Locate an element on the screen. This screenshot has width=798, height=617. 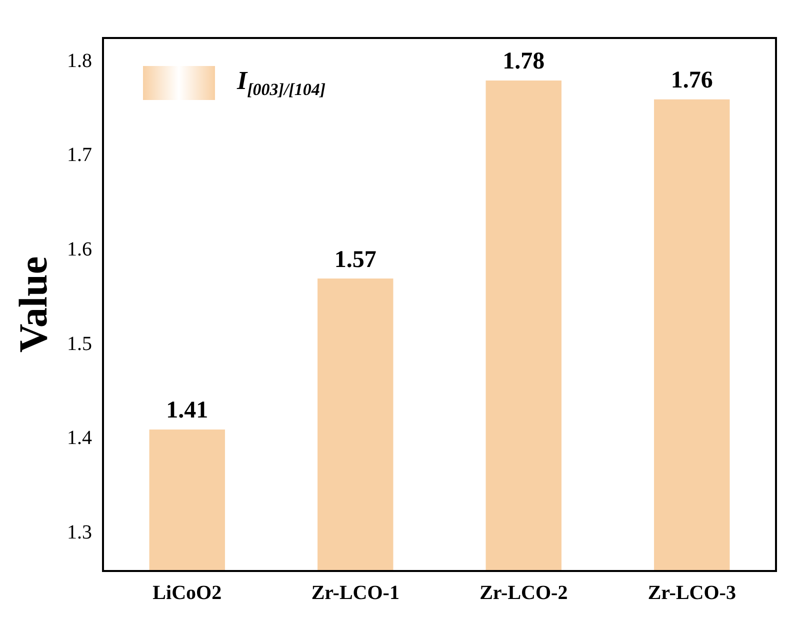
data-label: 1.78 is located at coordinates (523, 61).